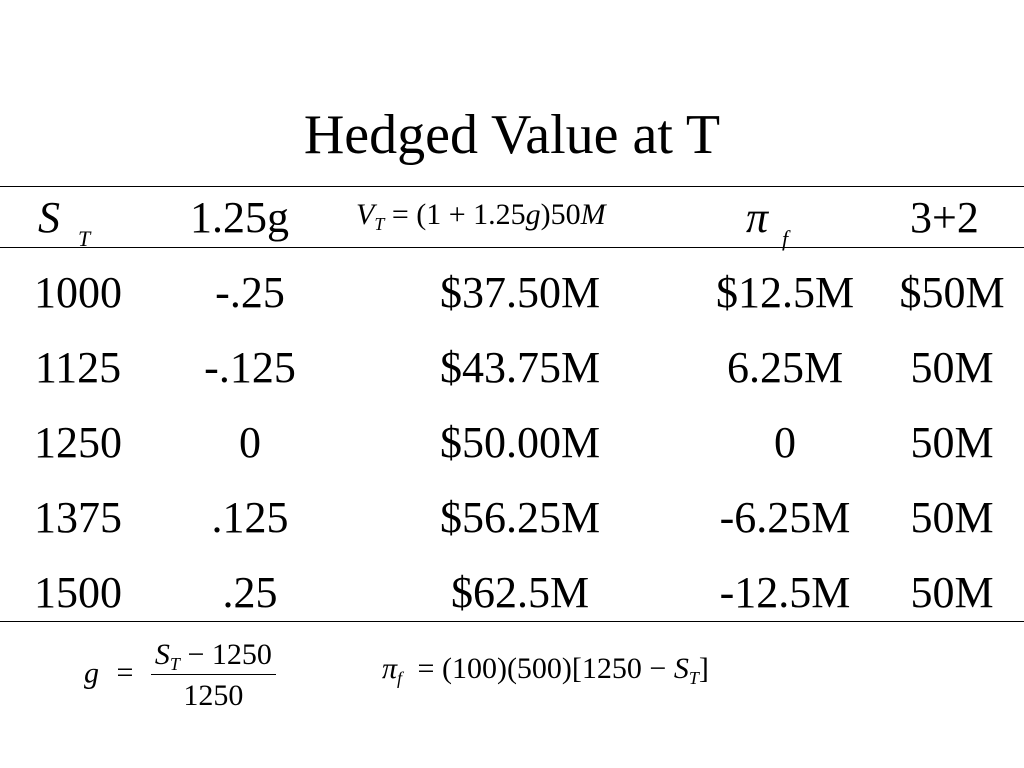 This screenshot has width=1024, height=768. Describe the element at coordinates (239, 217) in the screenshot. I see `header-1-25g: 1.25g` at that location.